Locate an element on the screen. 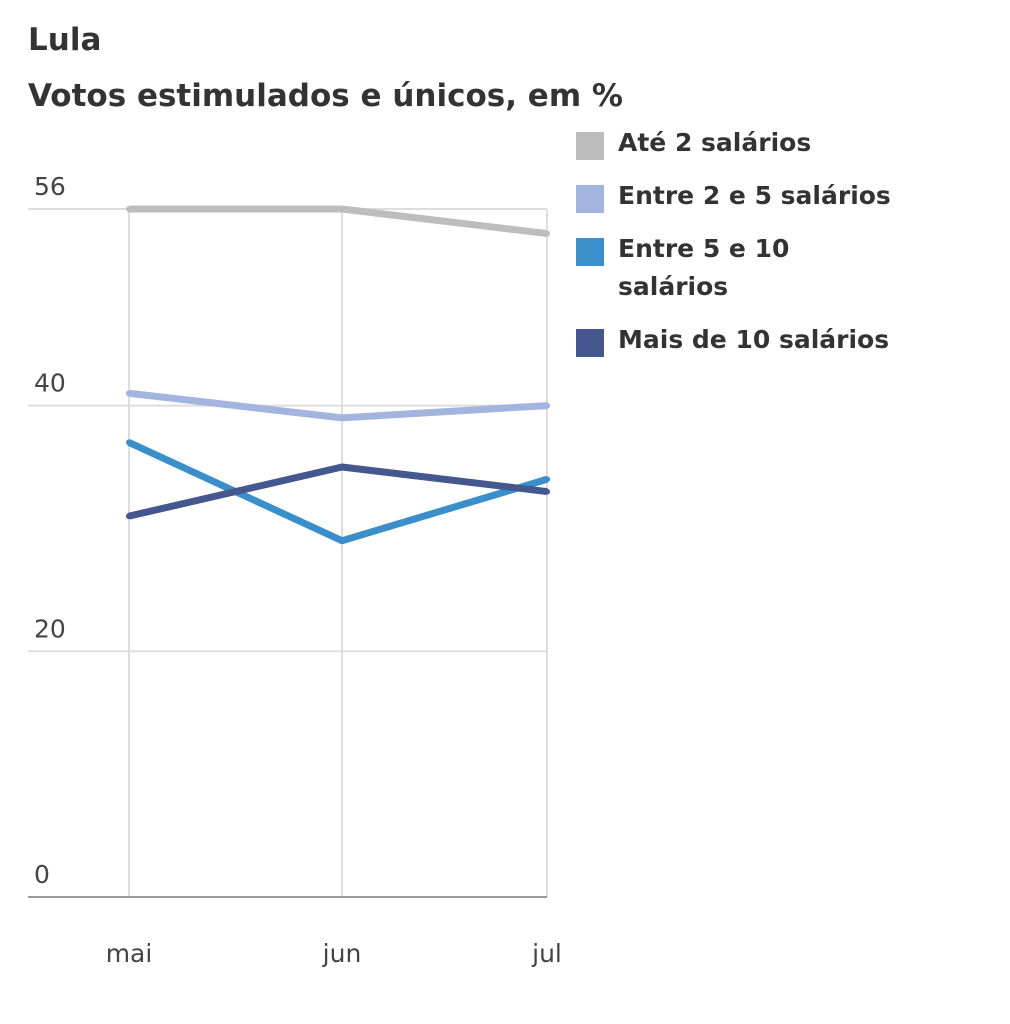 The height and width of the screenshot is (1024, 1010). legend-item: Até 2 salários is located at coordinates (741, 143).